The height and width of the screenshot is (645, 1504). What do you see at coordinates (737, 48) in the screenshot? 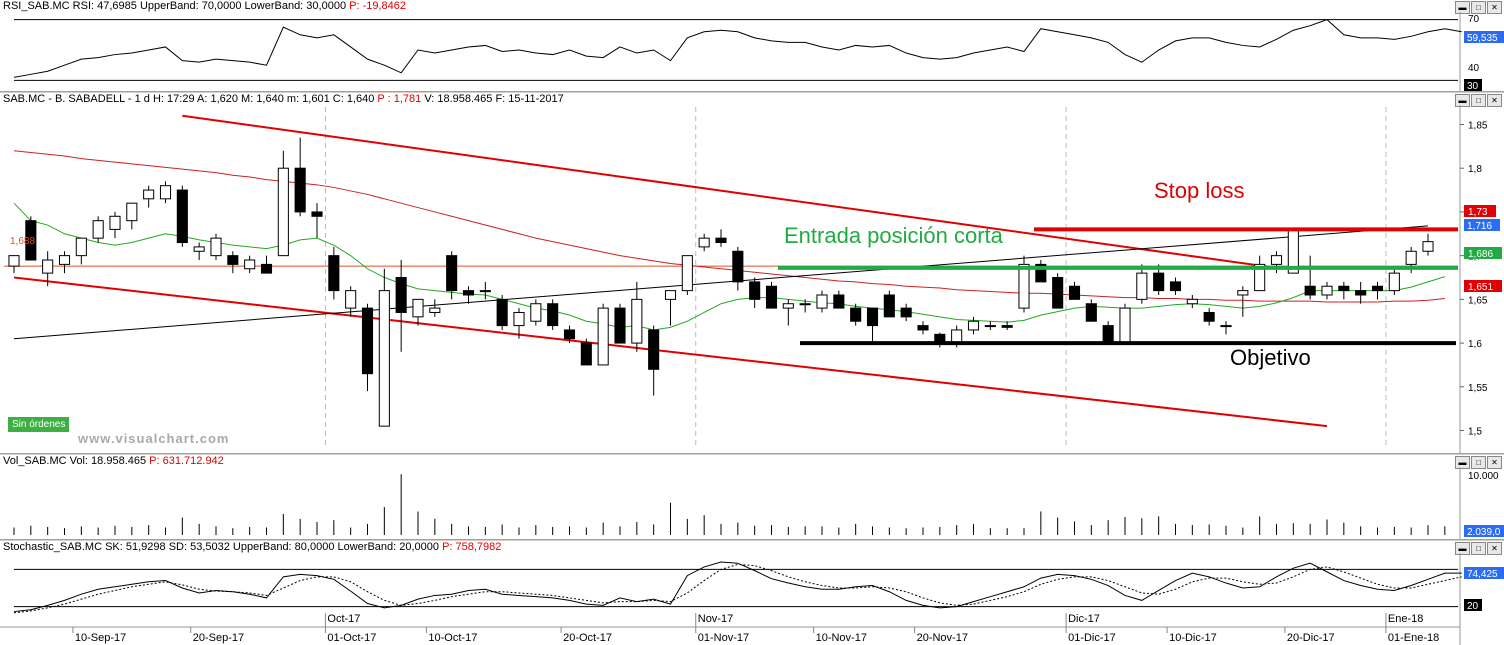
I see `rsi-line` at bounding box center [737, 48].